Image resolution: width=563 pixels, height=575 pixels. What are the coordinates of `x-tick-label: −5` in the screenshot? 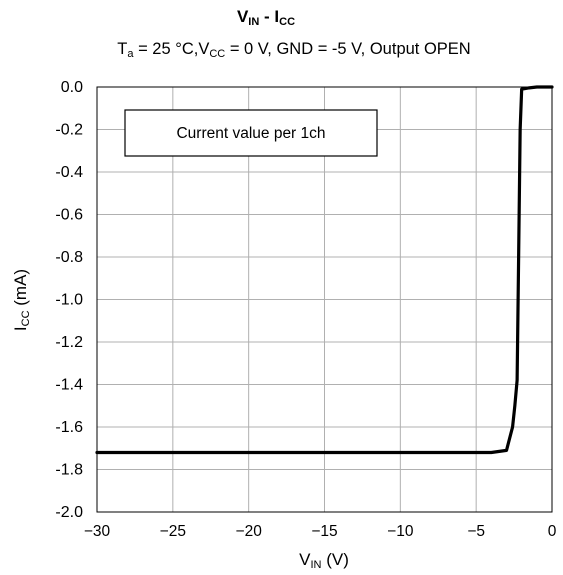 It's located at (476, 531).